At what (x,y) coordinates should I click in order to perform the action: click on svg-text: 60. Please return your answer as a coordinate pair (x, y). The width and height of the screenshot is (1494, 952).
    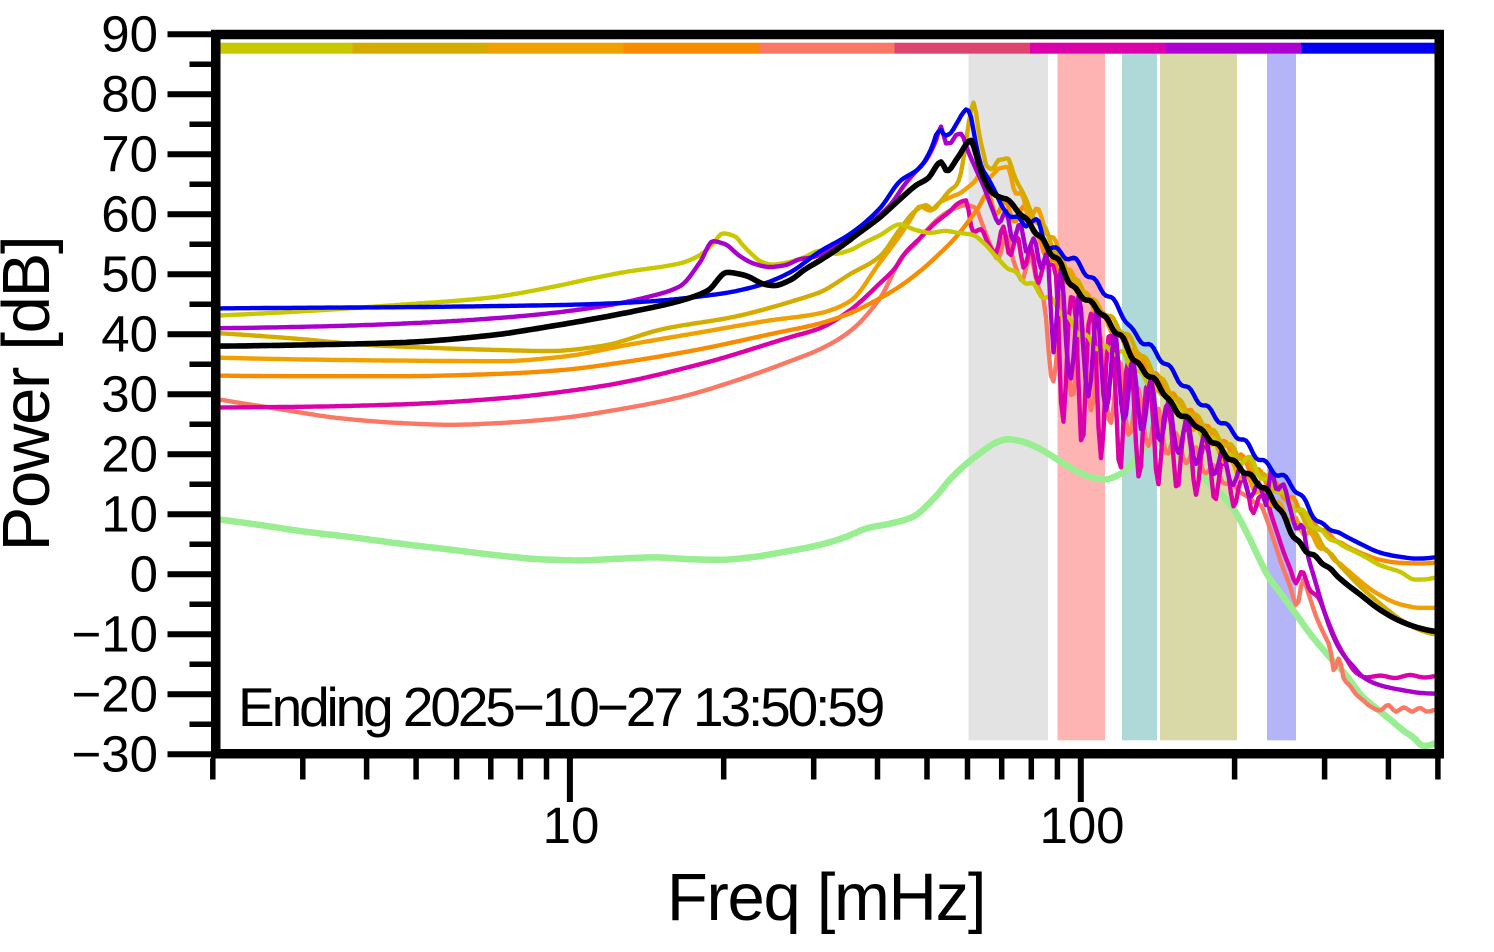
    Looking at the image, I should click on (129, 214).